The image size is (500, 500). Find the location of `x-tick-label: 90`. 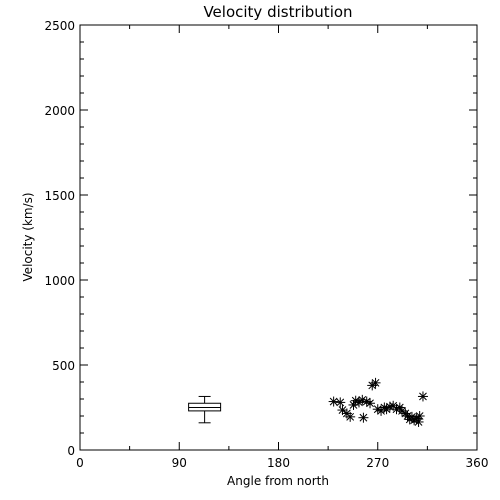

x-tick-label: 90 is located at coordinates (179, 463).